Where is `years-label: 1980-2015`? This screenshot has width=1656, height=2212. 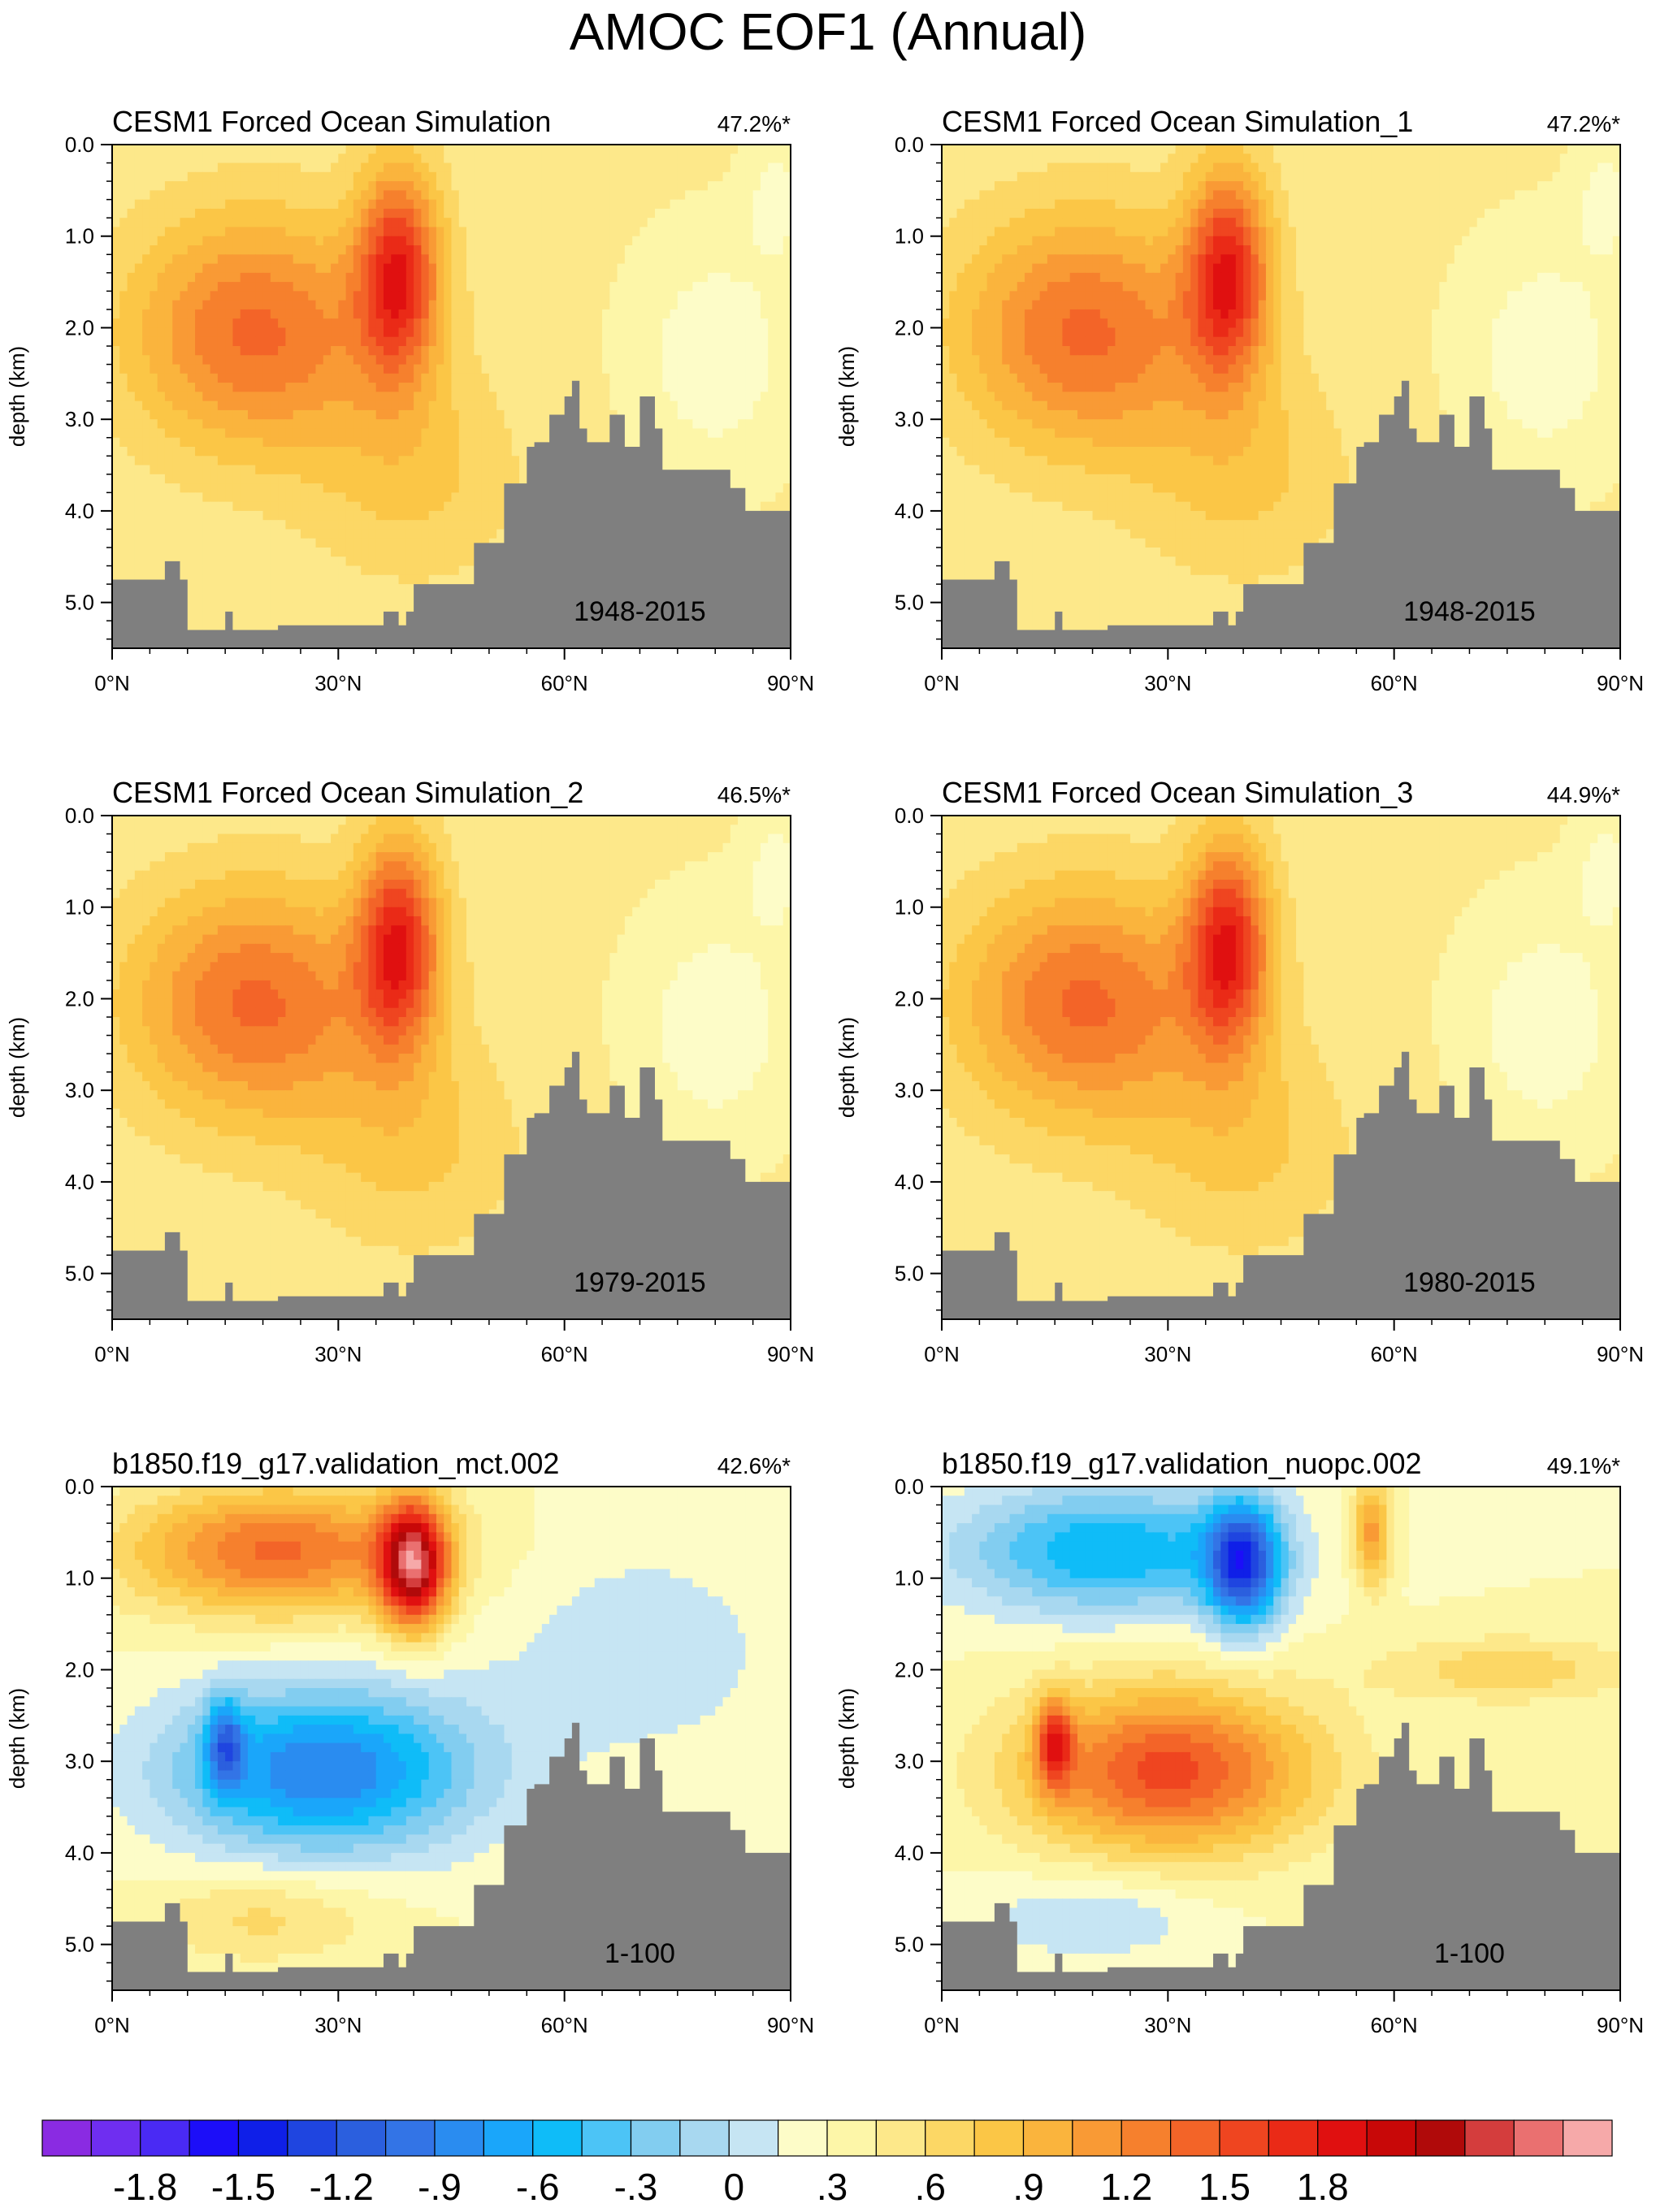 years-label: 1980-2015 is located at coordinates (1469, 1282).